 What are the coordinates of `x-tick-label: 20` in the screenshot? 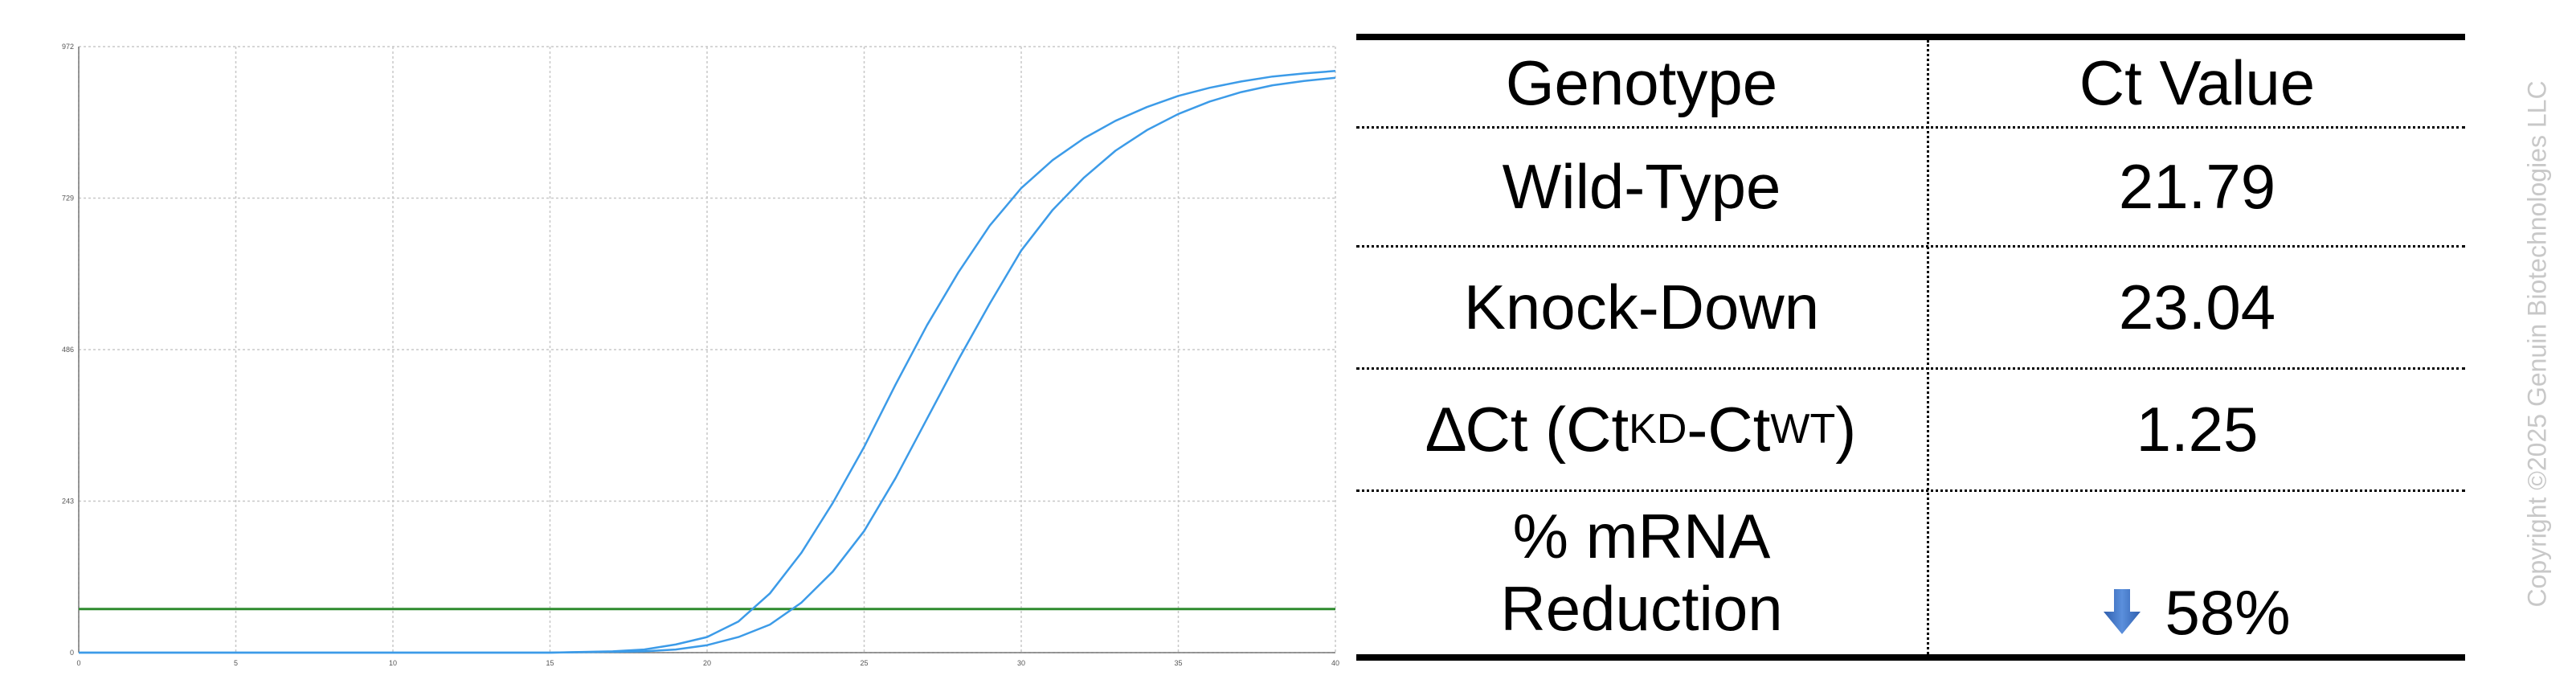 It's located at (707, 663).